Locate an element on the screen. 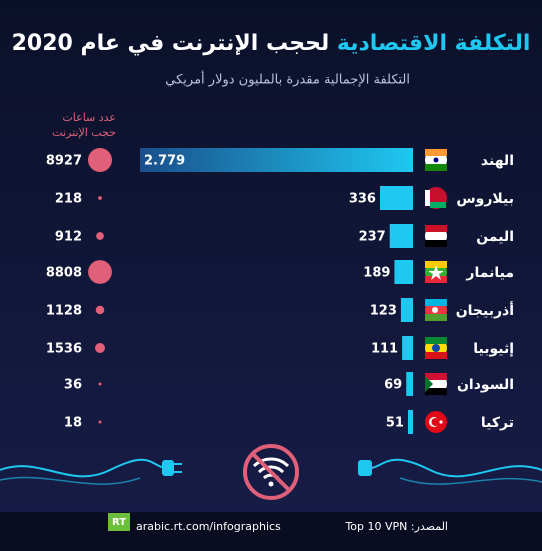 This screenshot has width=542, height=551. country-name: بيلاروس is located at coordinates (485, 199).